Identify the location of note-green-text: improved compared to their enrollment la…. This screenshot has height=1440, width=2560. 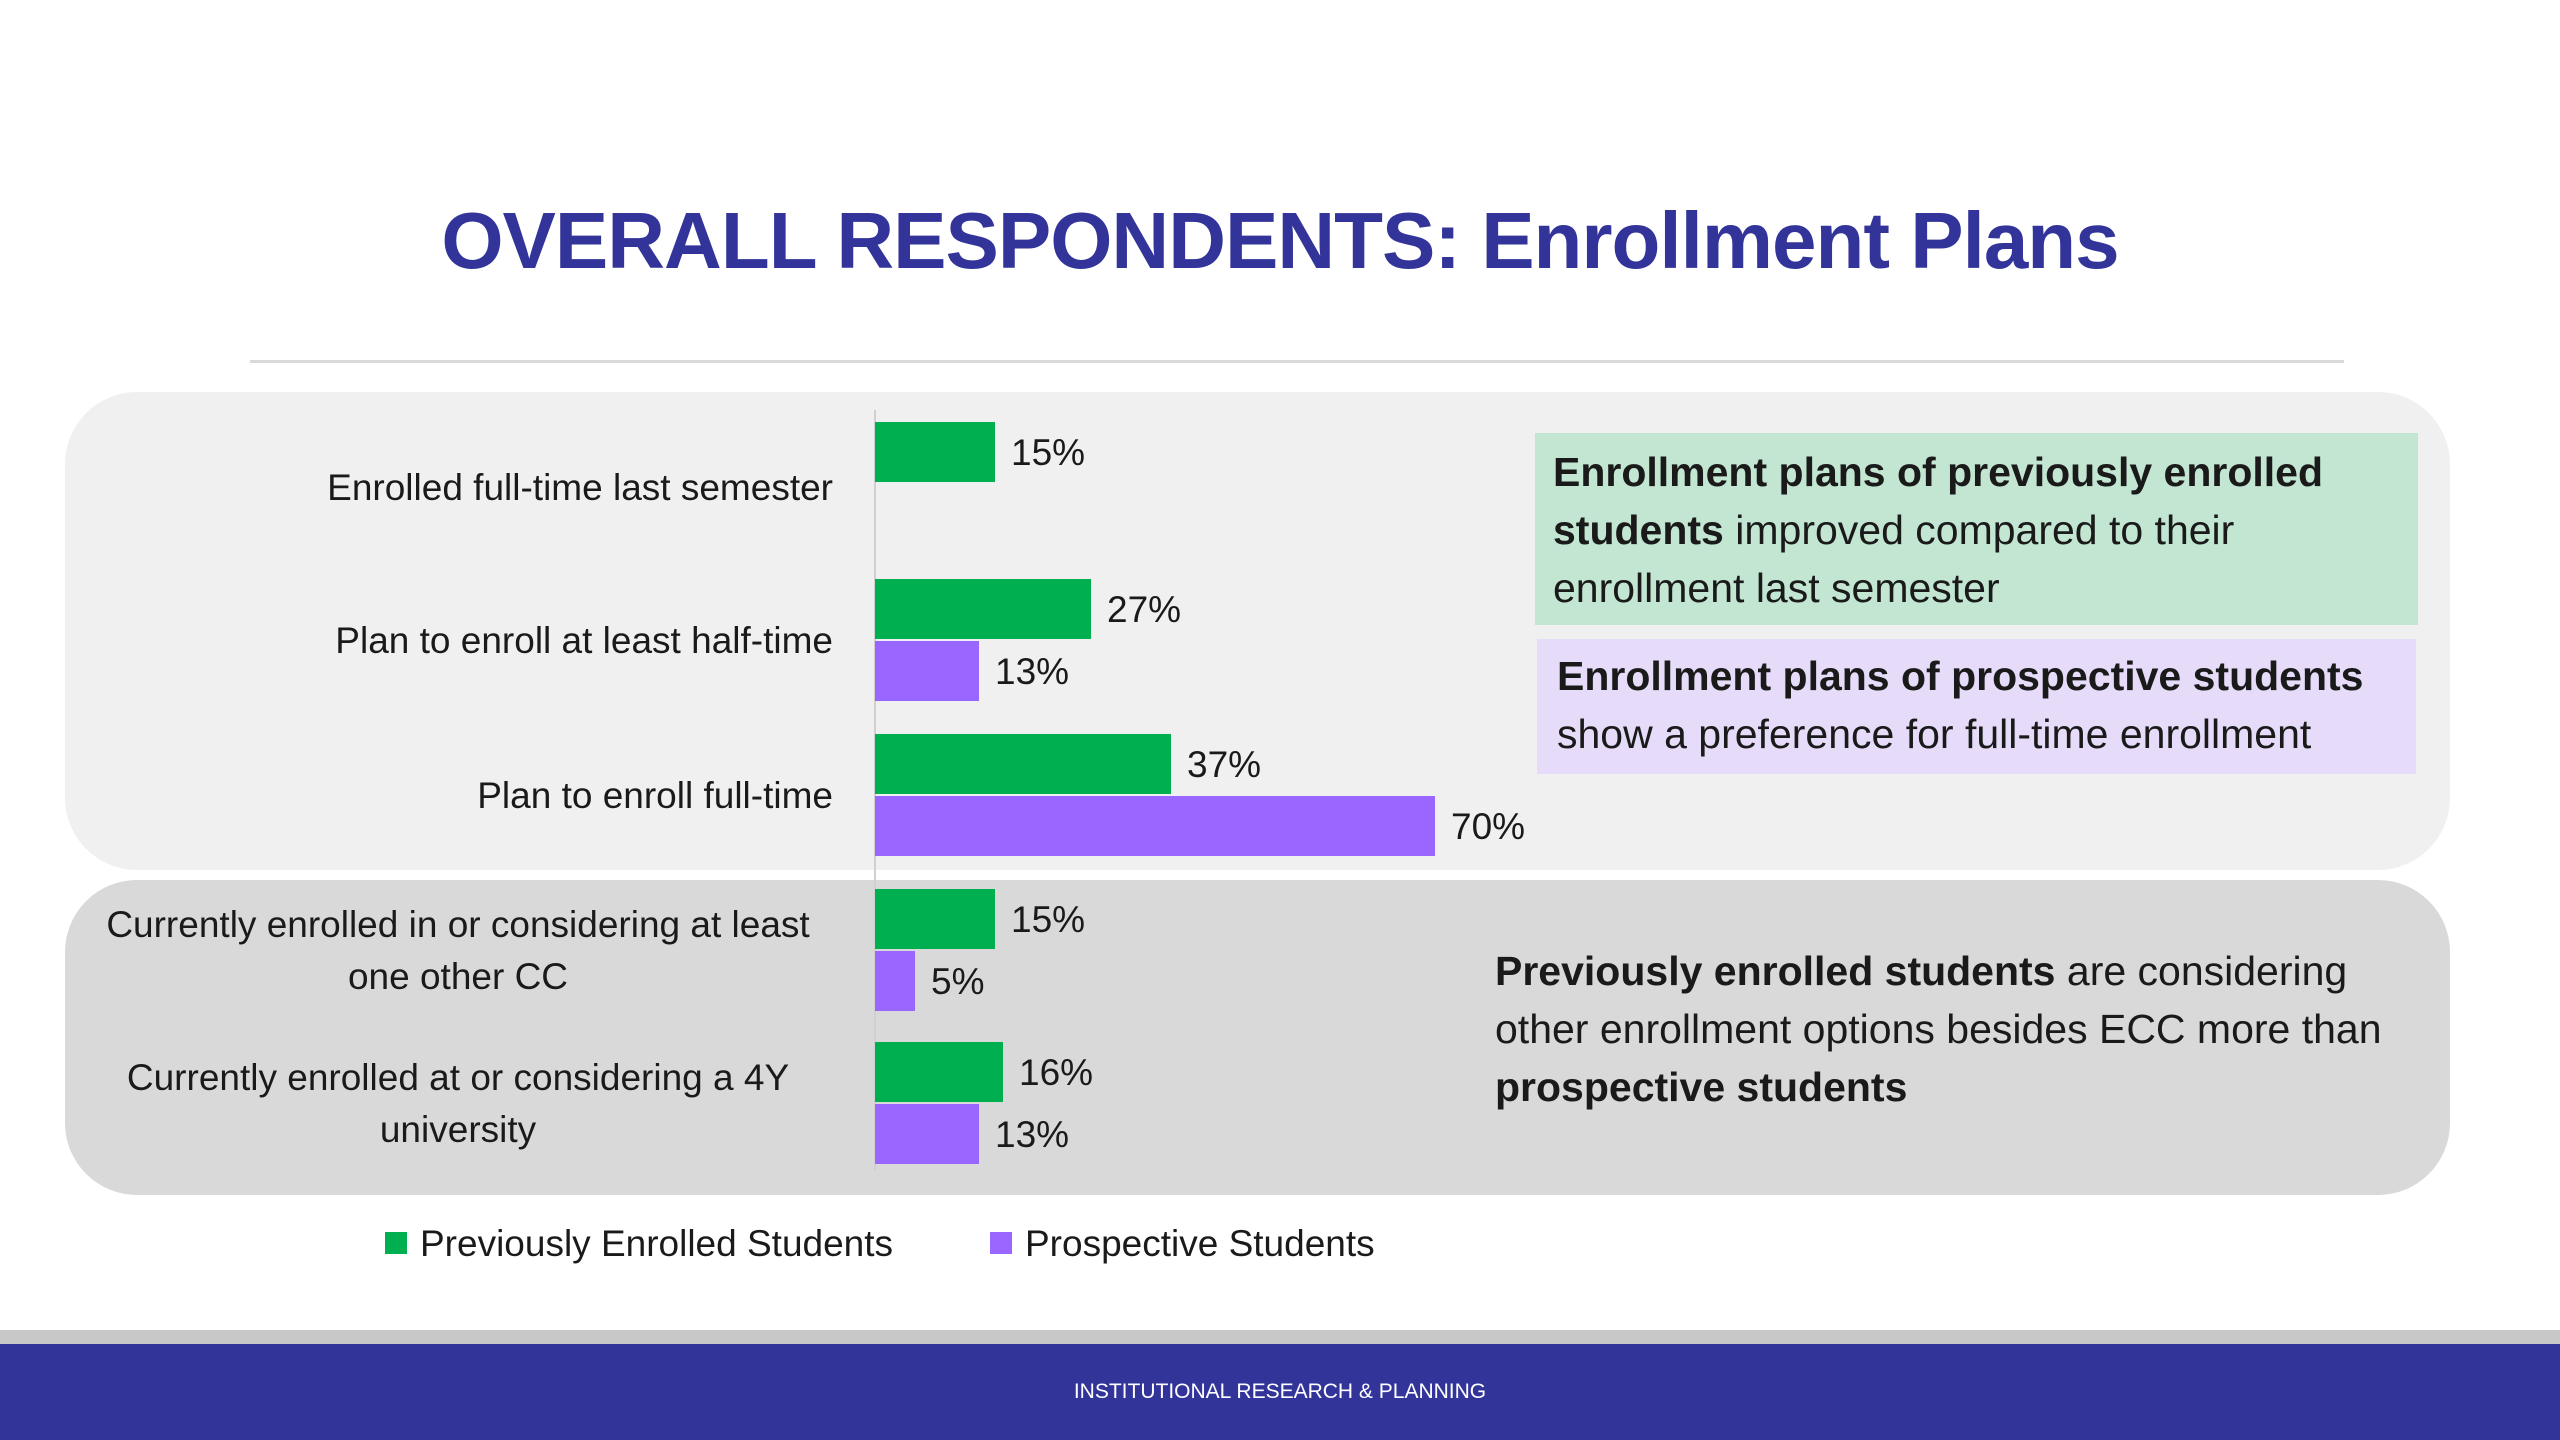
(1894, 559).